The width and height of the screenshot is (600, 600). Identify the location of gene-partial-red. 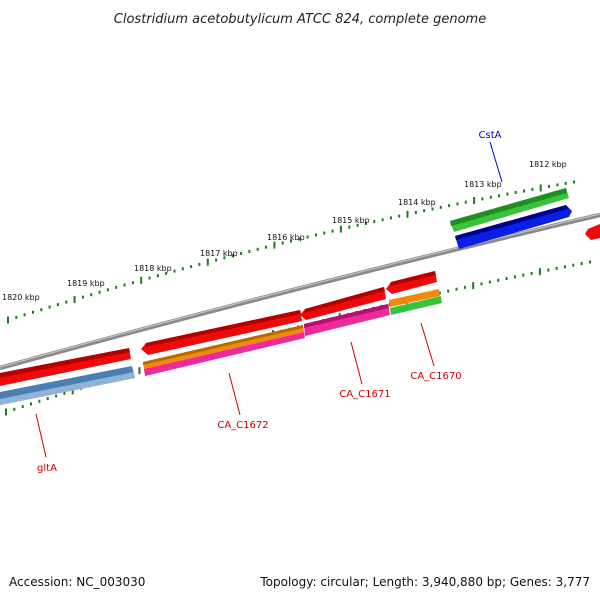
(592, 232).